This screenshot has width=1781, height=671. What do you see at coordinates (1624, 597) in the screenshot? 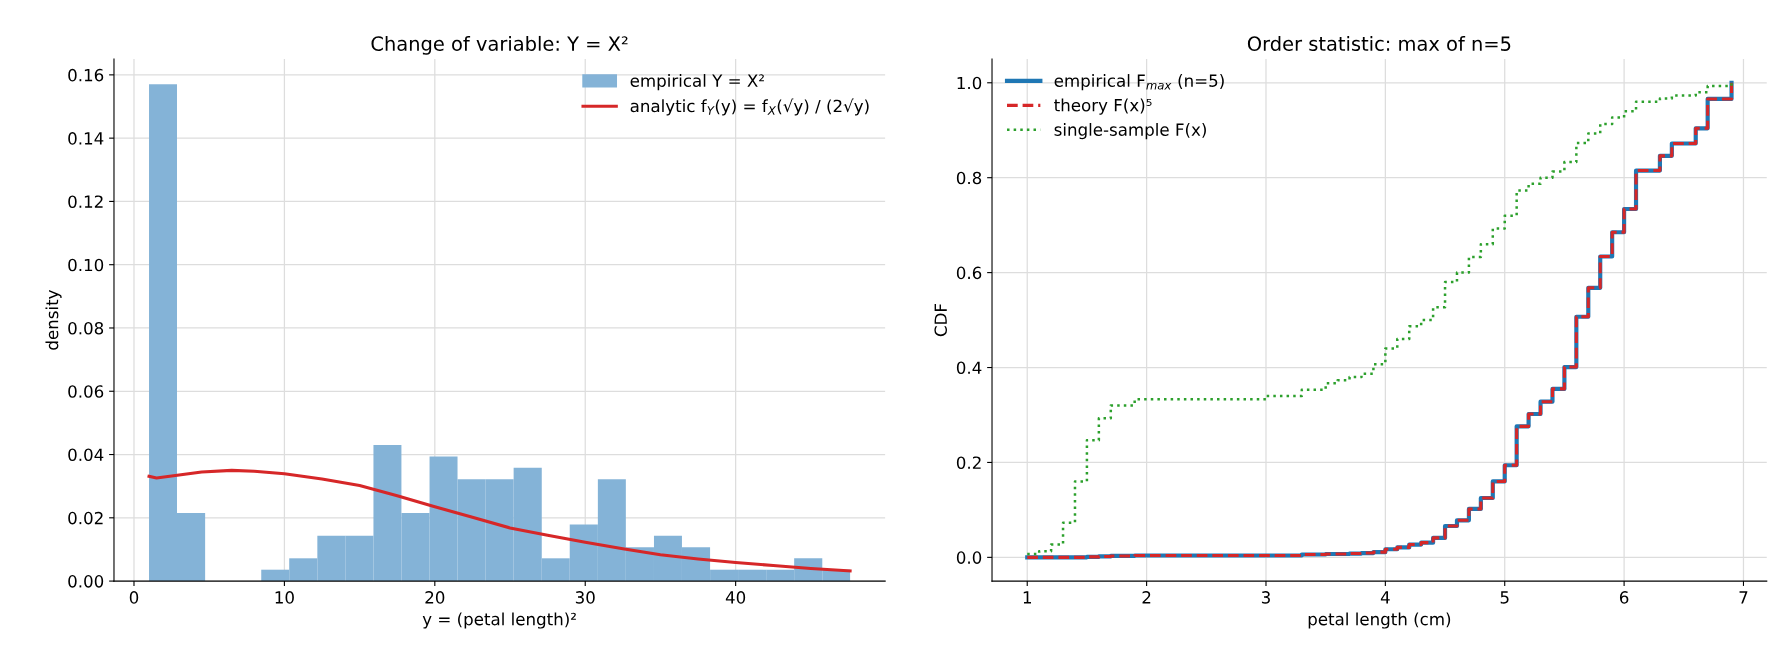
I see `x-tick-label: 6` at bounding box center [1624, 597].